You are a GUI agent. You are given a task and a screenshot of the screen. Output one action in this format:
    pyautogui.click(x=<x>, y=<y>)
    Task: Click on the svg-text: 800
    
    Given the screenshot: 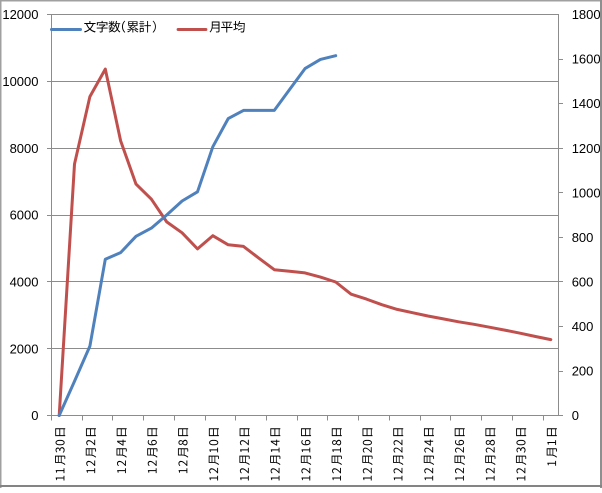 What is the action you would take?
    pyautogui.click(x=583, y=237)
    